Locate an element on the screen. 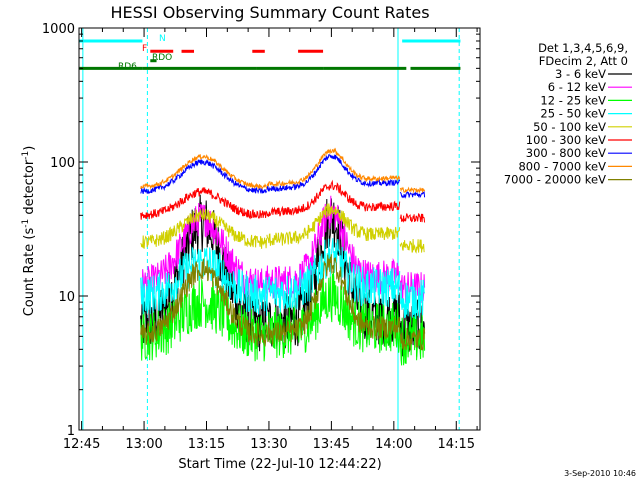  chart-title: HESSI Observing Summary Count Rates is located at coordinates (269, 12).